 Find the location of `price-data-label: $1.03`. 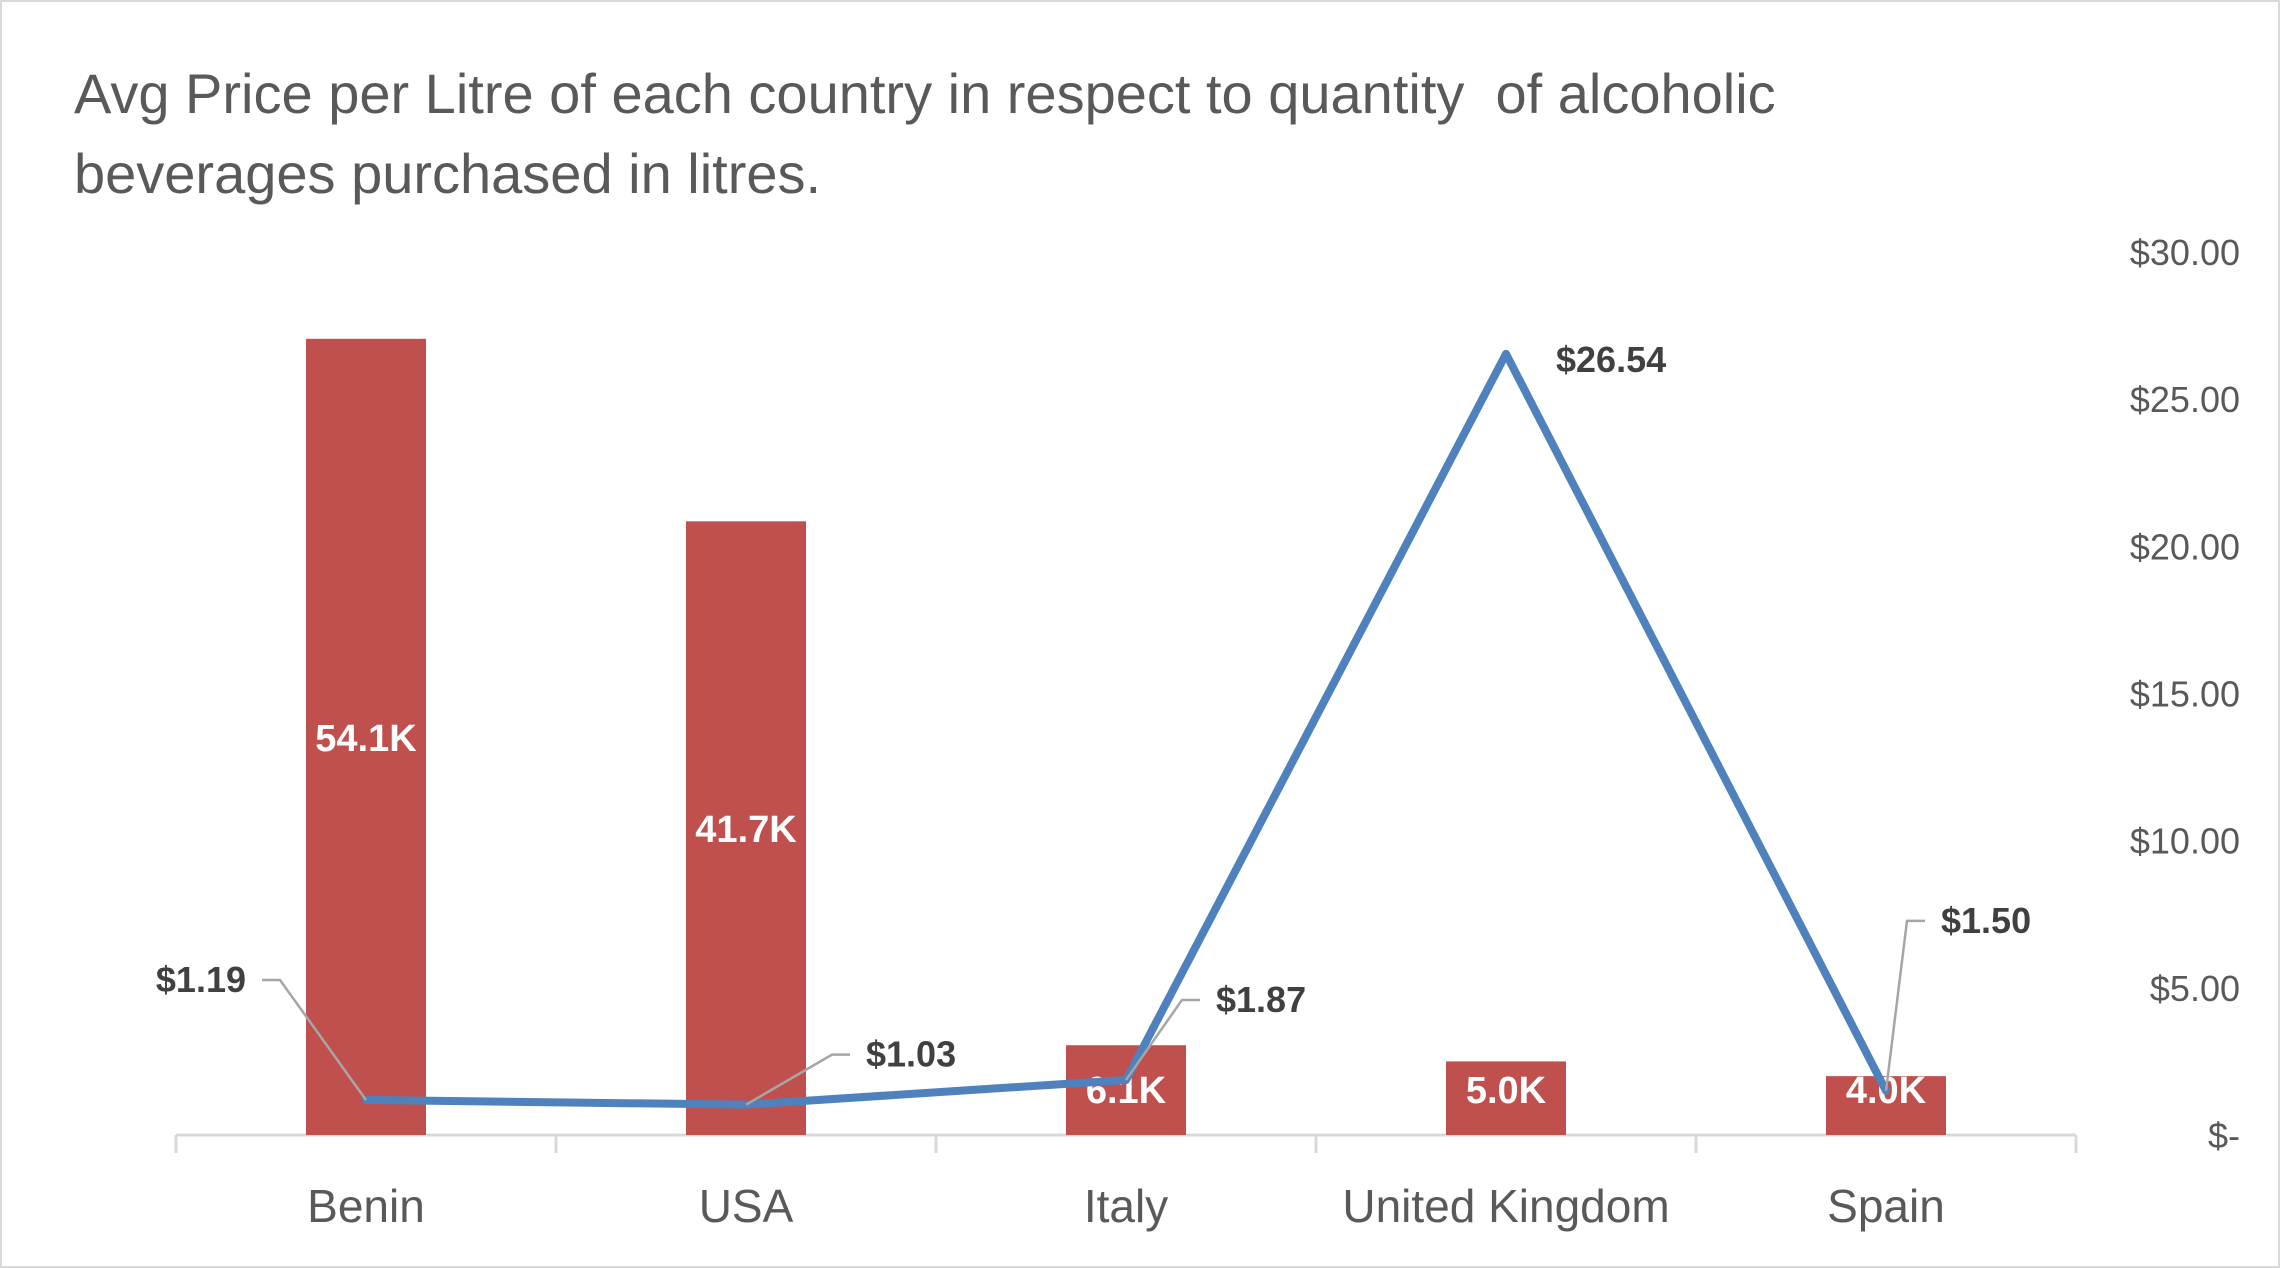

price-data-label: $1.03 is located at coordinates (911, 1054).